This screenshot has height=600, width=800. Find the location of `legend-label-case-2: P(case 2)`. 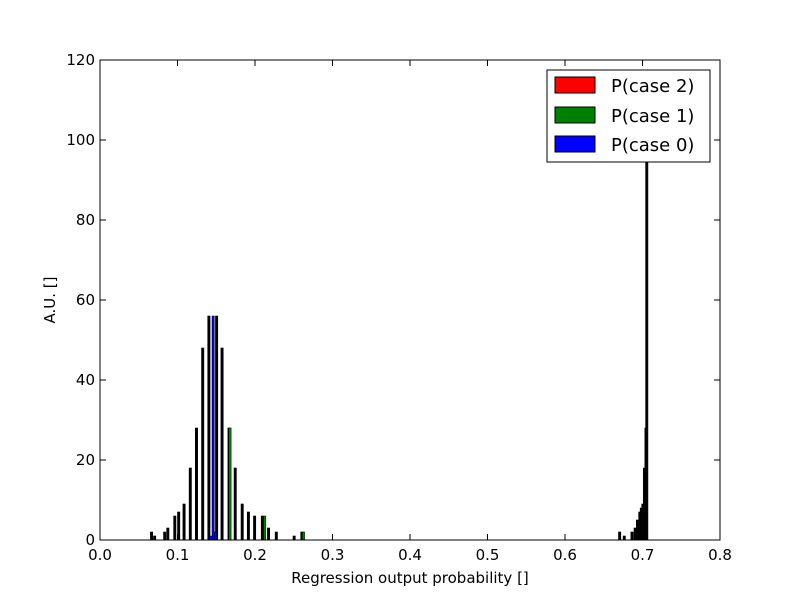

legend-label-case-2: P(case 2) is located at coordinates (652, 86).